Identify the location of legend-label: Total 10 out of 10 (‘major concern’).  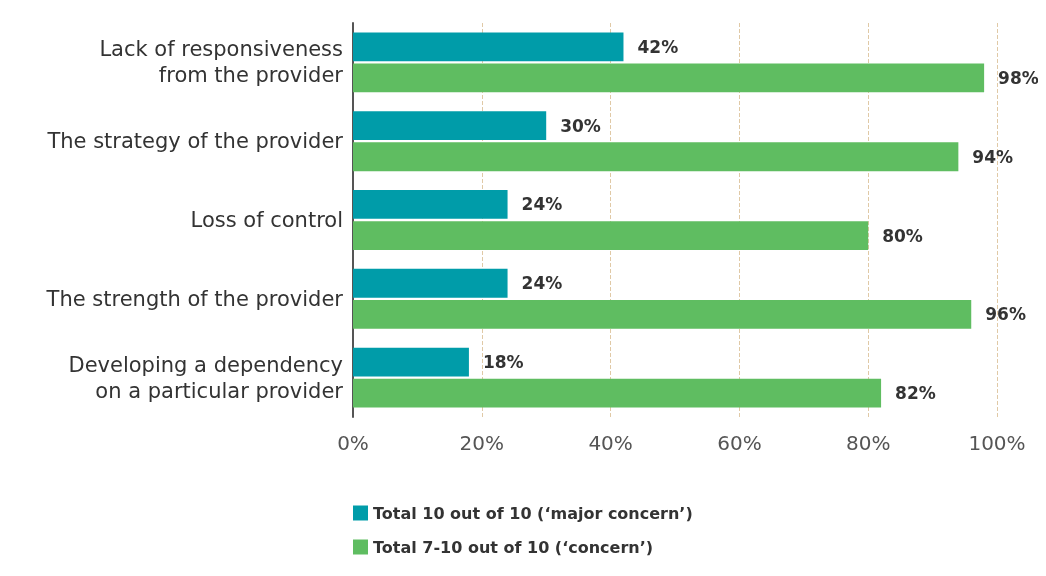
(533, 513).